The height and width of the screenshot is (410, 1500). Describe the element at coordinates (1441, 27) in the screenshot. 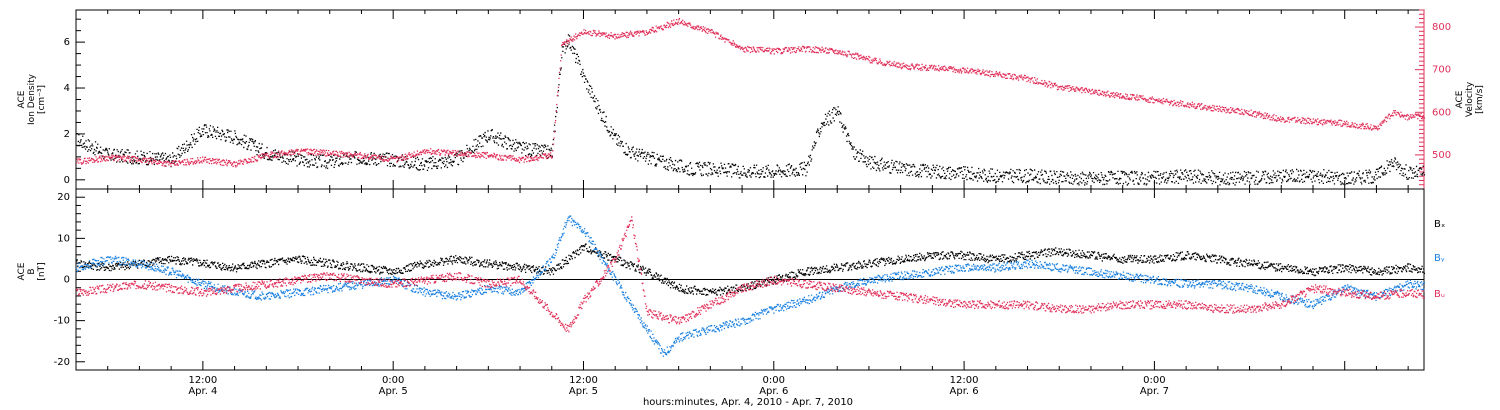

I see `top-right-tick-label: 800` at that location.